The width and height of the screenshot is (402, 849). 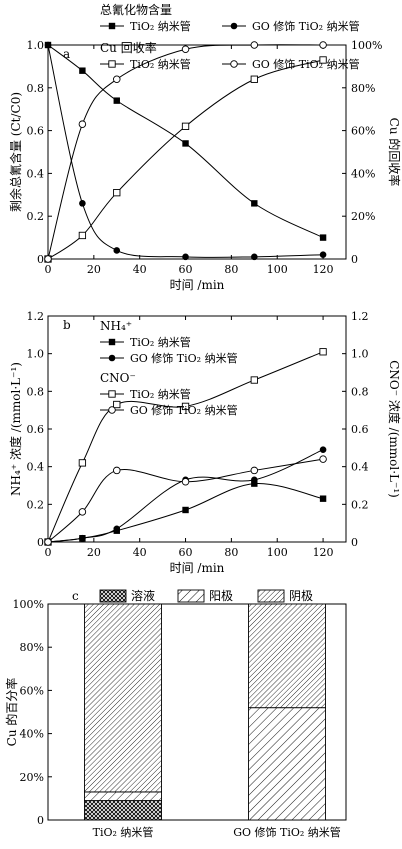 What do you see at coordinates (360, 391) in the screenshot?
I see `y2-tick-label: 0.8` at bounding box center [360, 391].